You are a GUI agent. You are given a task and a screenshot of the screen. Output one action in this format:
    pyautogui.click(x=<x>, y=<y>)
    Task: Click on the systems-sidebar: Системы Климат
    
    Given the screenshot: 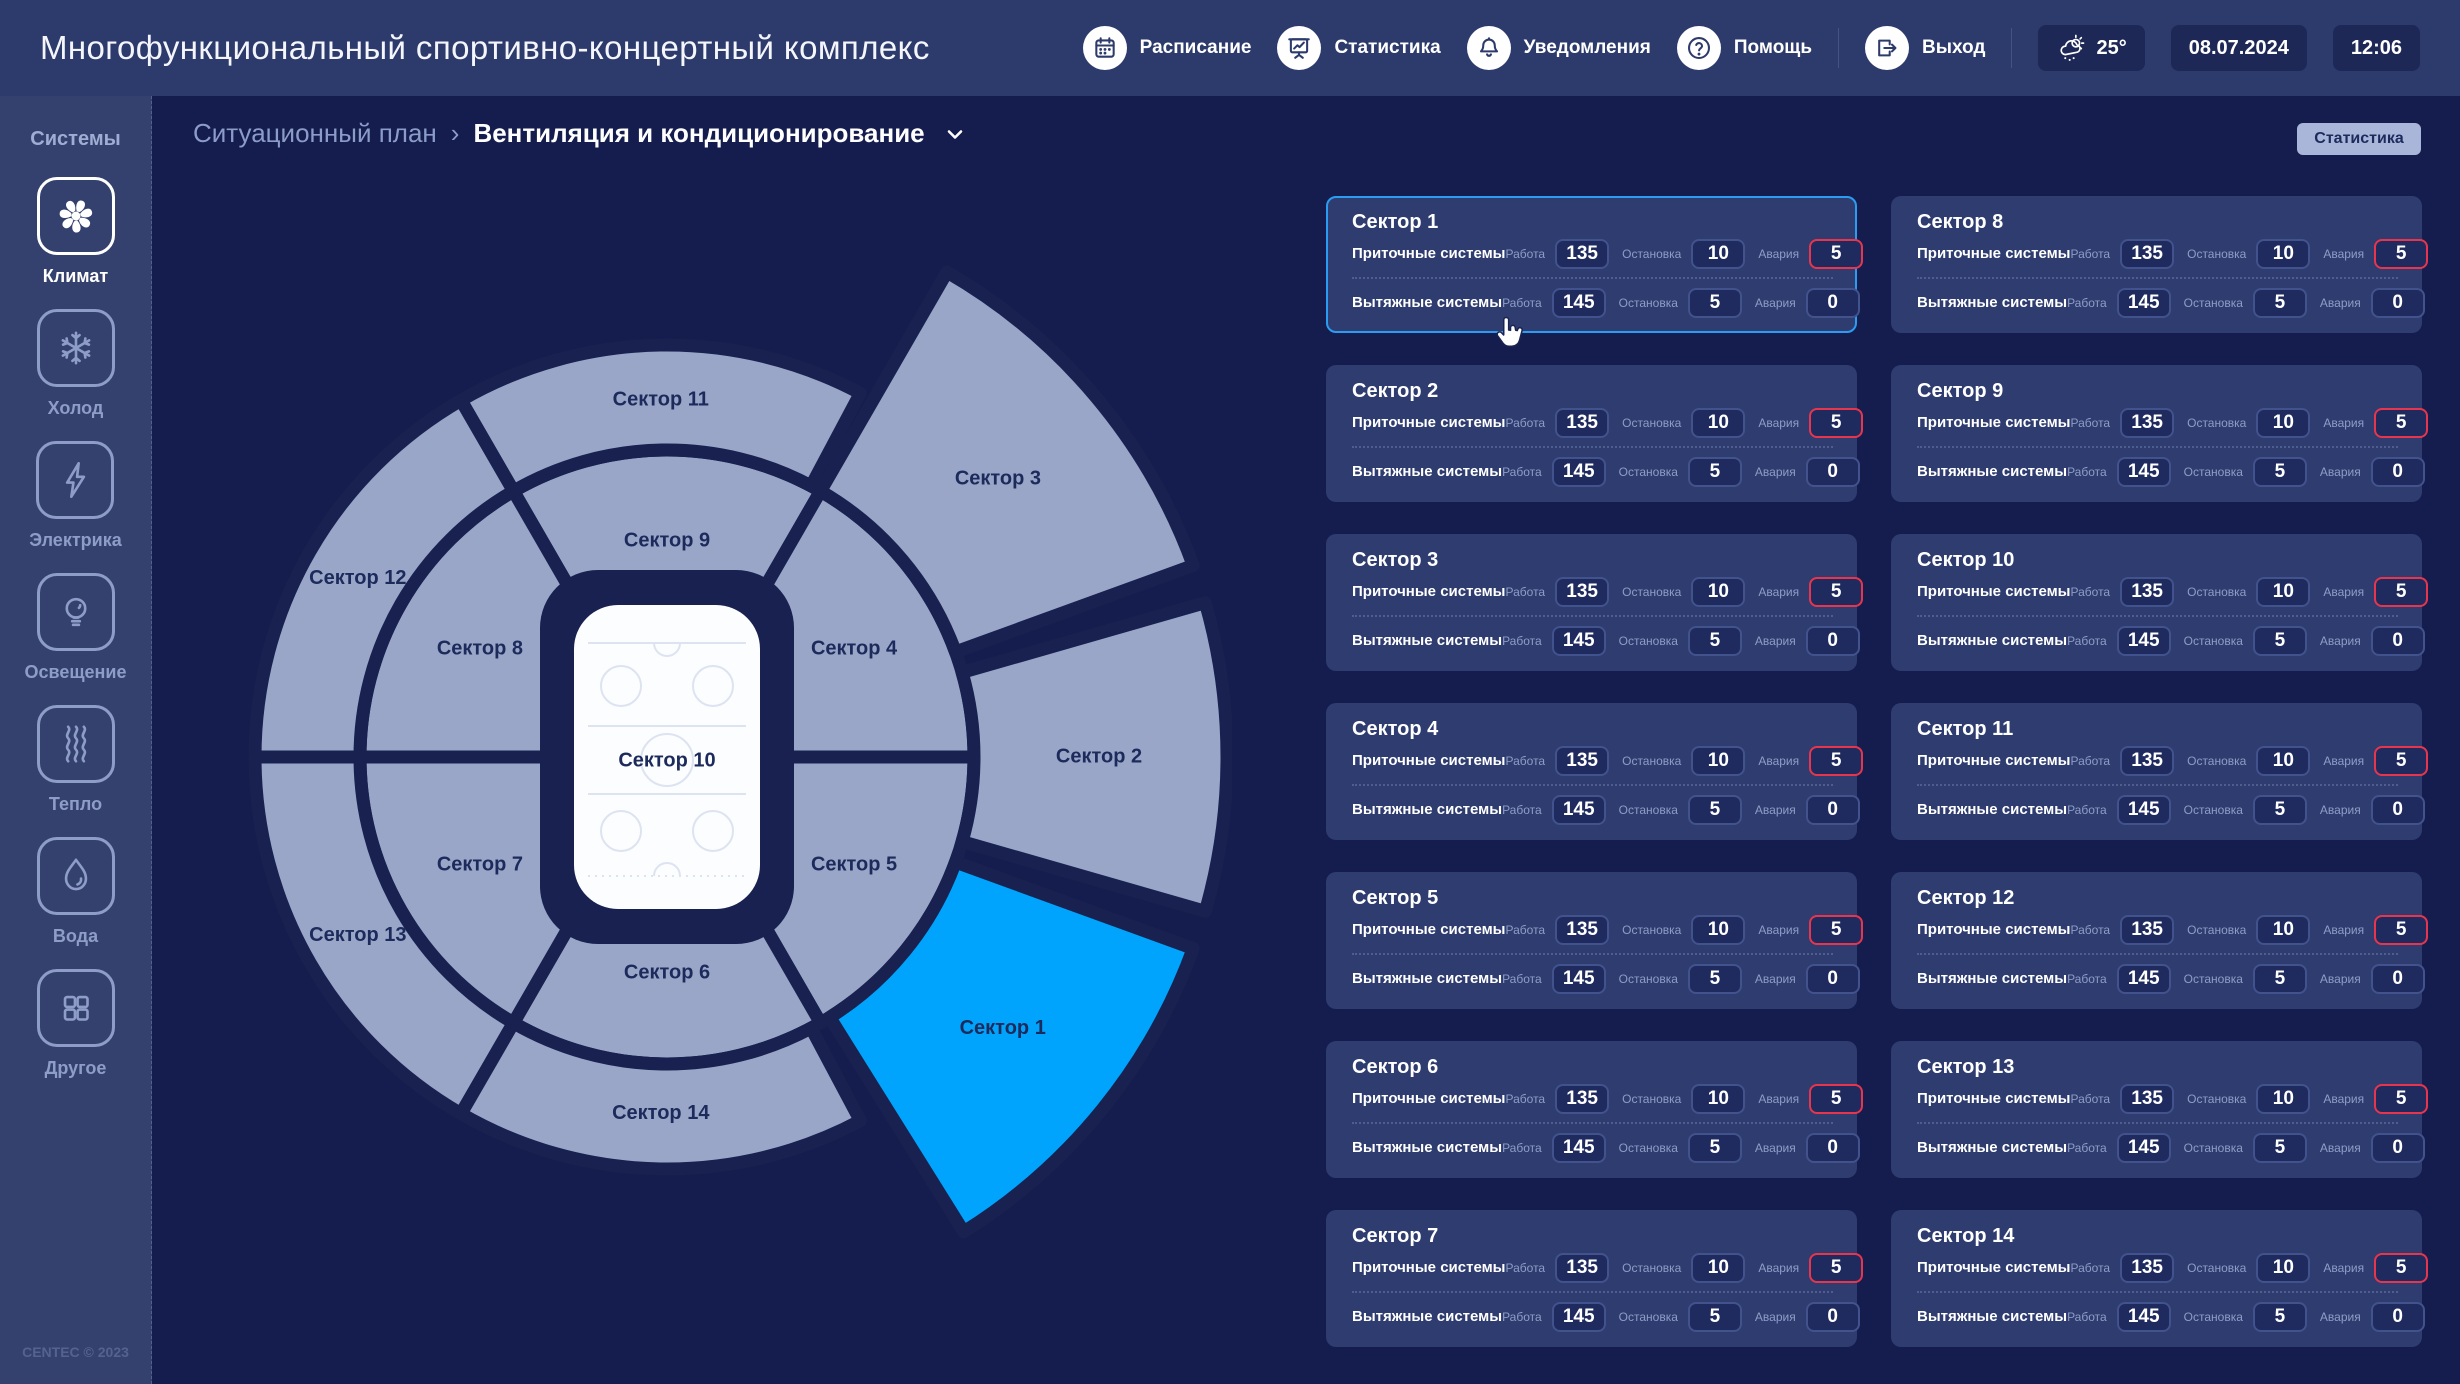 What is the action you would take?
    pyautogui.click(x=76, y=740)
    